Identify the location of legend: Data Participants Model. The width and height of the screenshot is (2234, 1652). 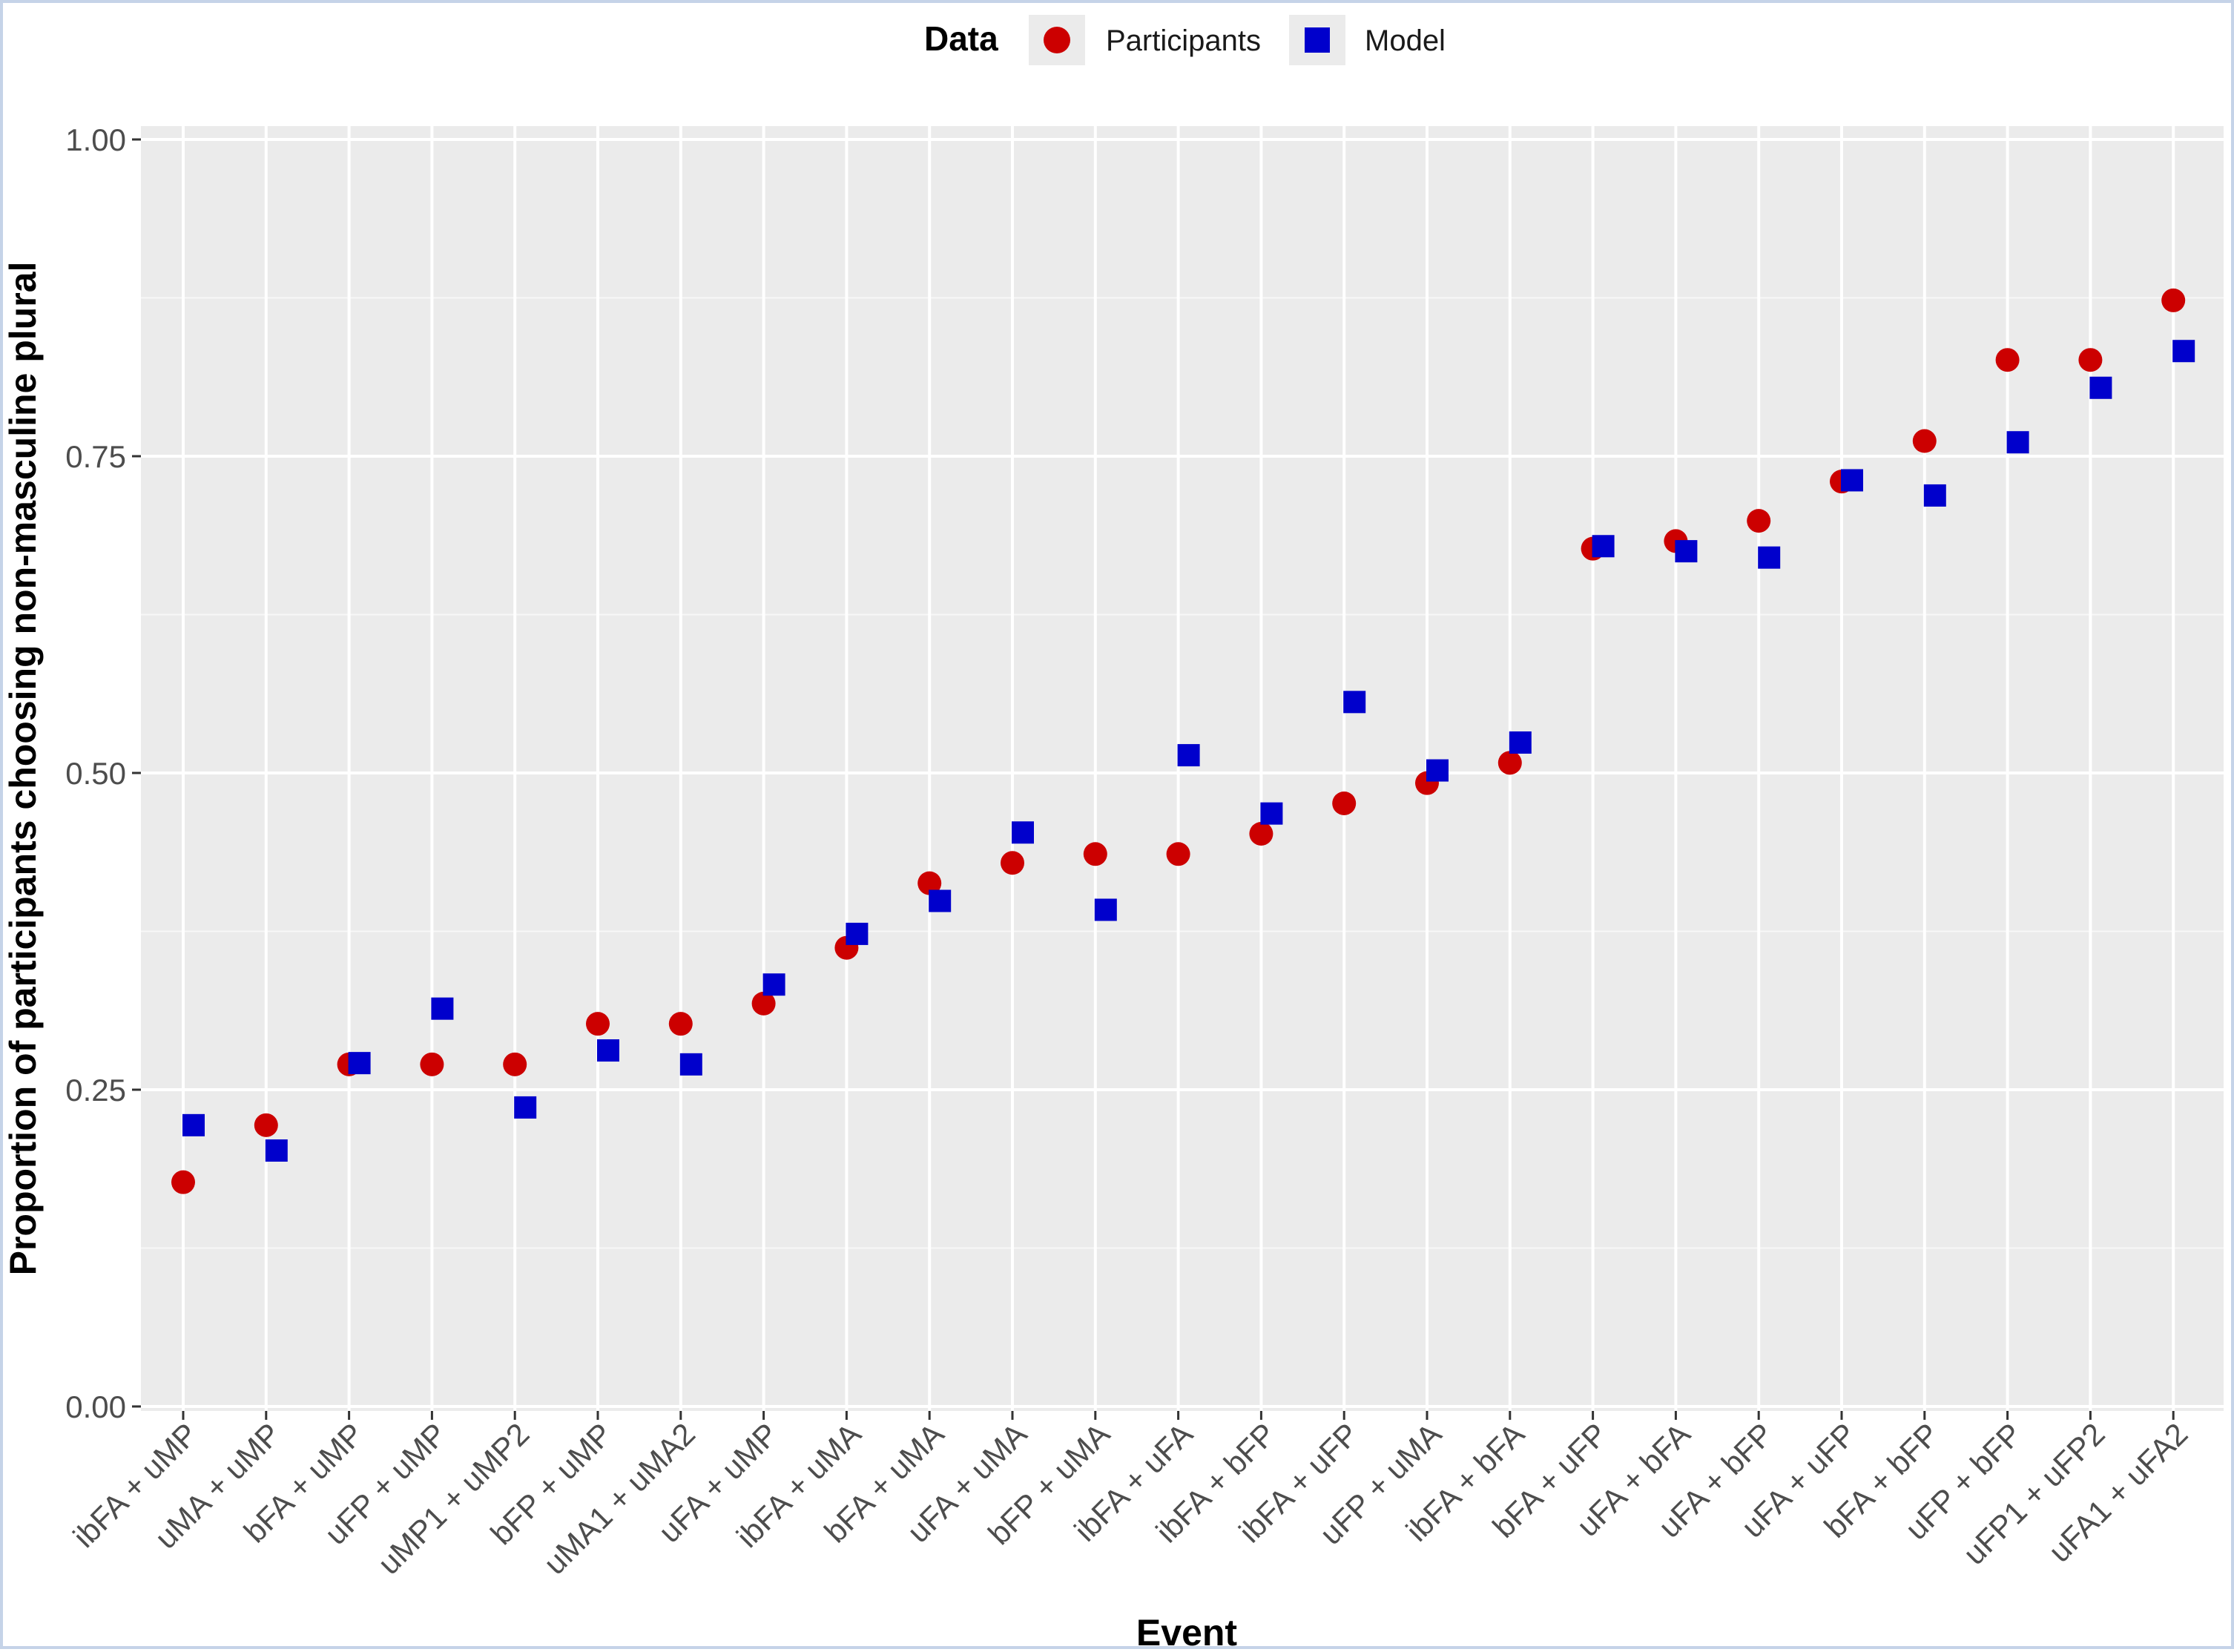
(1185, 40).